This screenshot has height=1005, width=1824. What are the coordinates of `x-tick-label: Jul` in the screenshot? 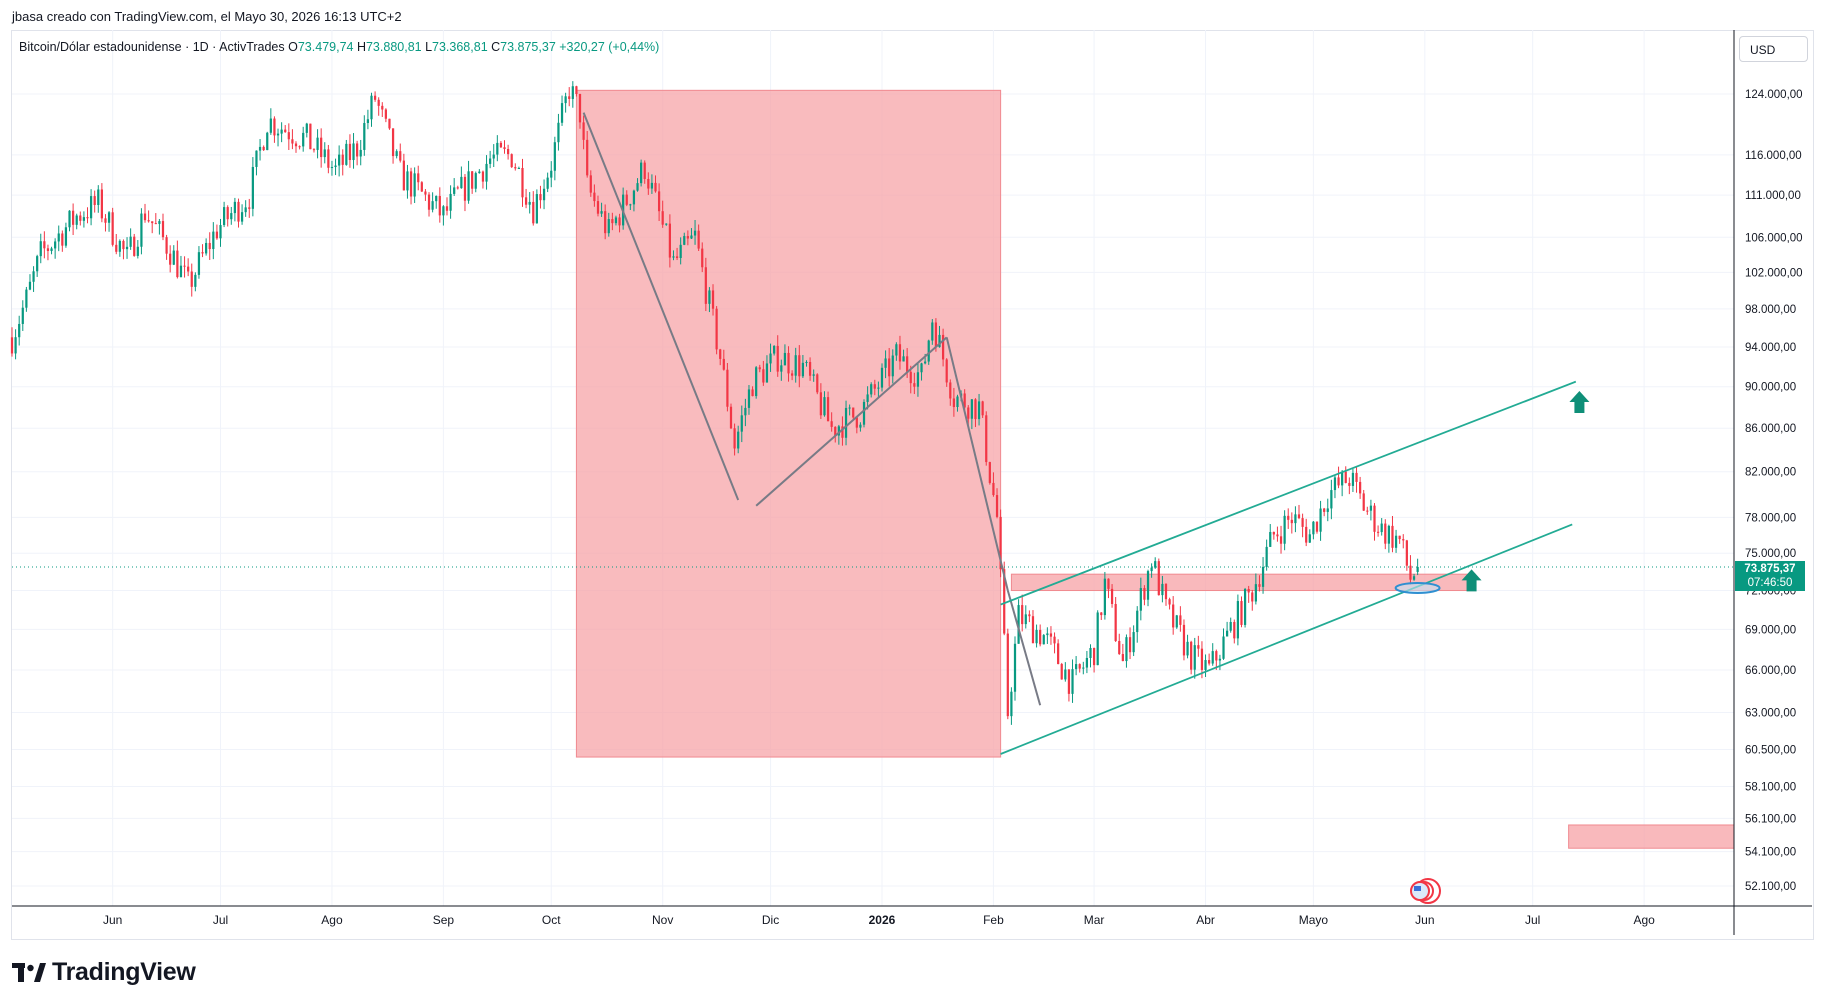 It's located at (1532, 920).